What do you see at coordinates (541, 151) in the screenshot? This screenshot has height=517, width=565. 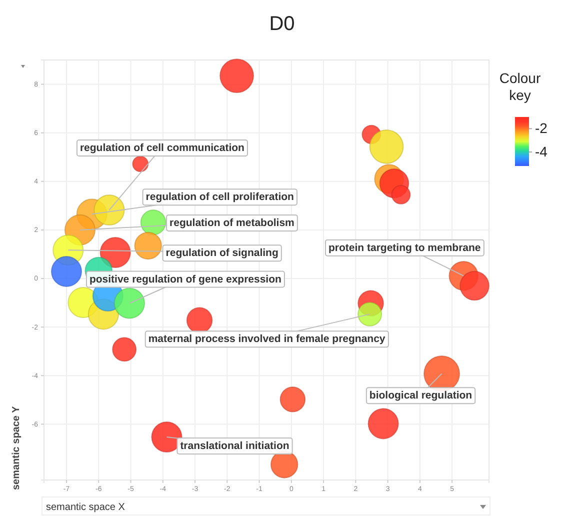 I see `color-bar-label: -4` at bounding box center [541, 151].